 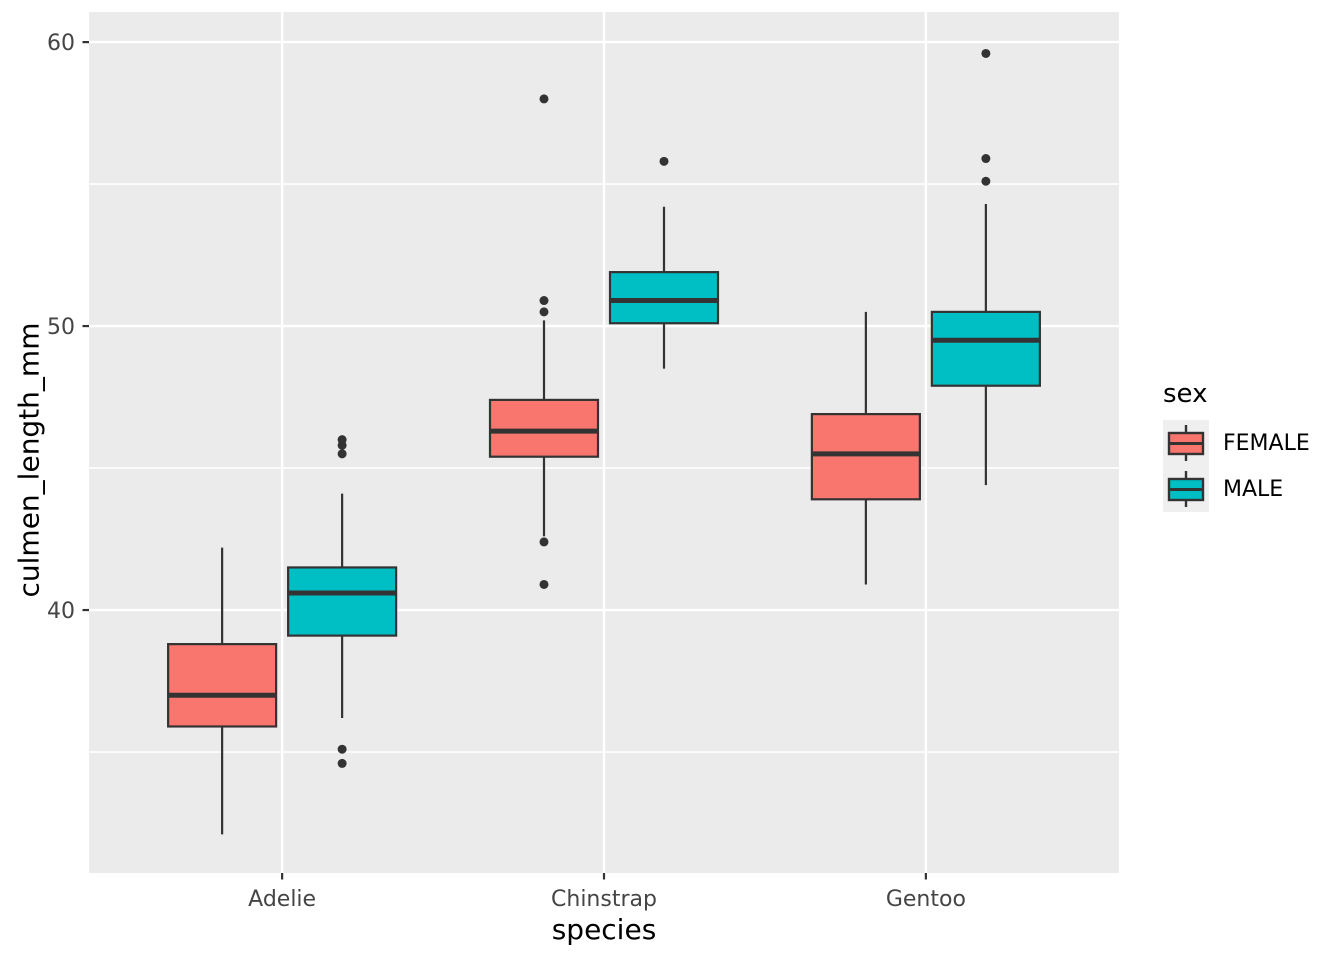 I want to click on legend-key-female, so click(x=1186, y=443).